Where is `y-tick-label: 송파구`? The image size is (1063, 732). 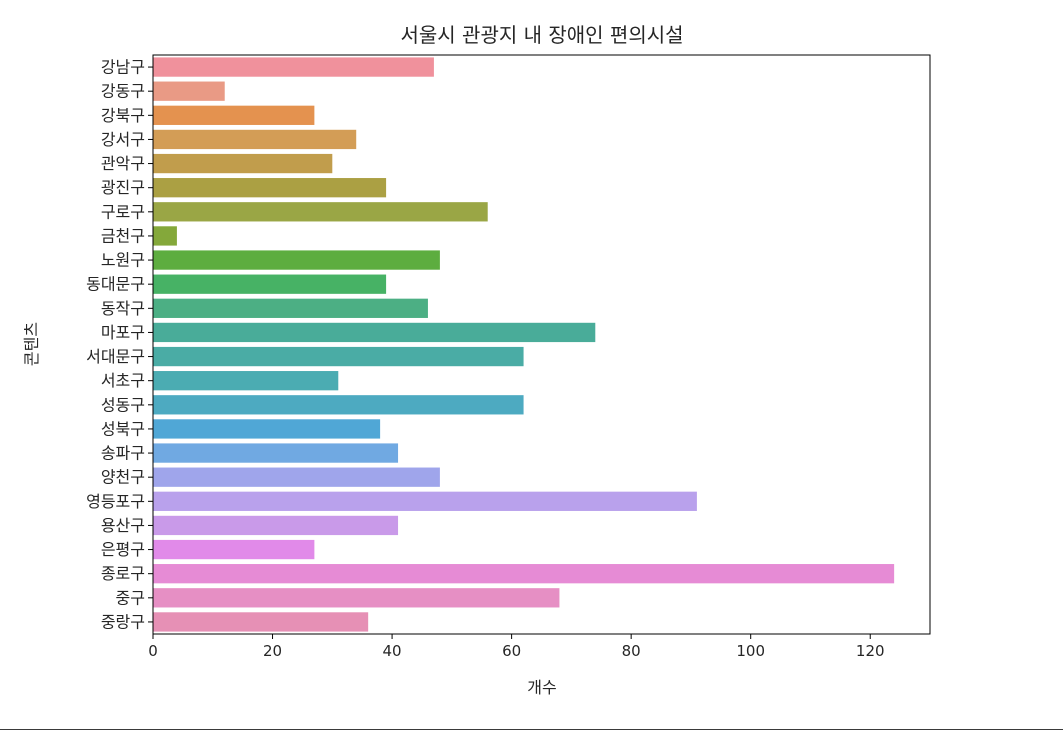 y-tick-label: 송파구 is located at coordinates (123, 453).